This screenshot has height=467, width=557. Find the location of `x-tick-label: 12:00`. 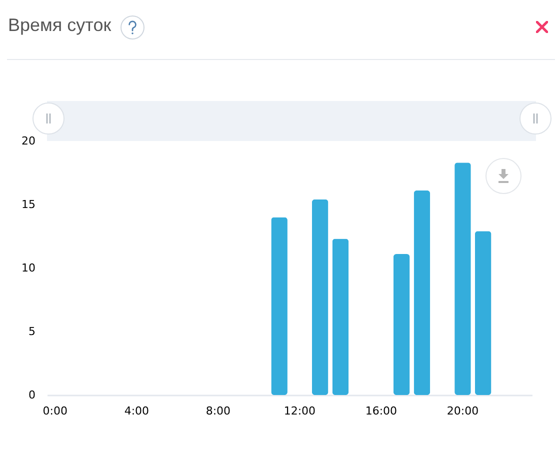

x-tick-label: 12:00 is located at coordinates (300, 411).